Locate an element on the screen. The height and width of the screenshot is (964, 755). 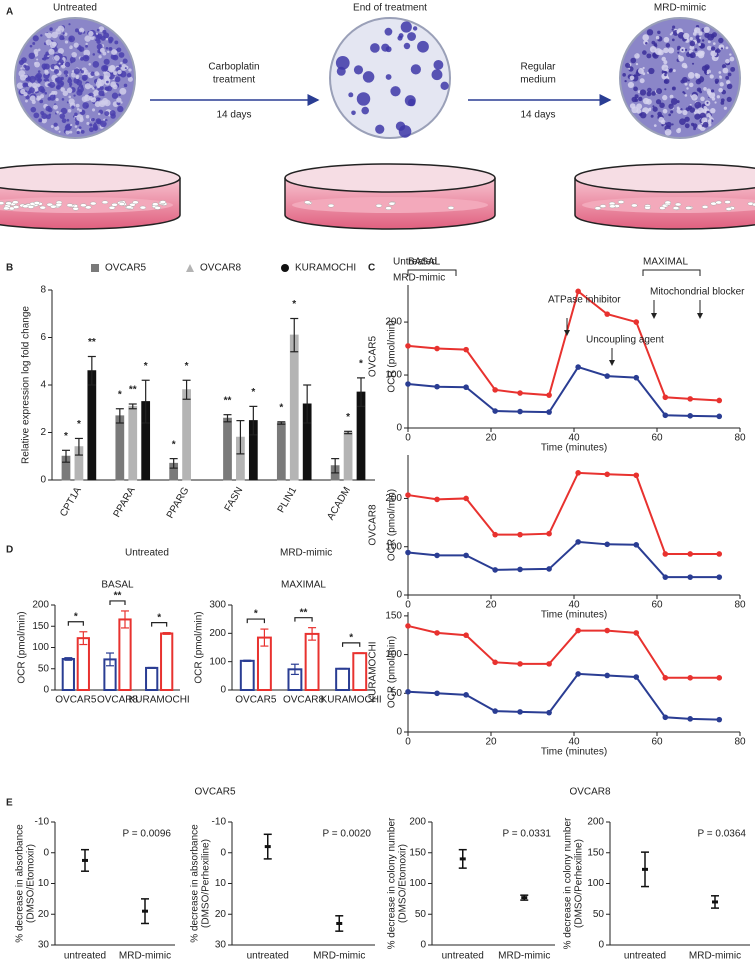
y-tick-label: 30 is located at coordinates (221, 945).